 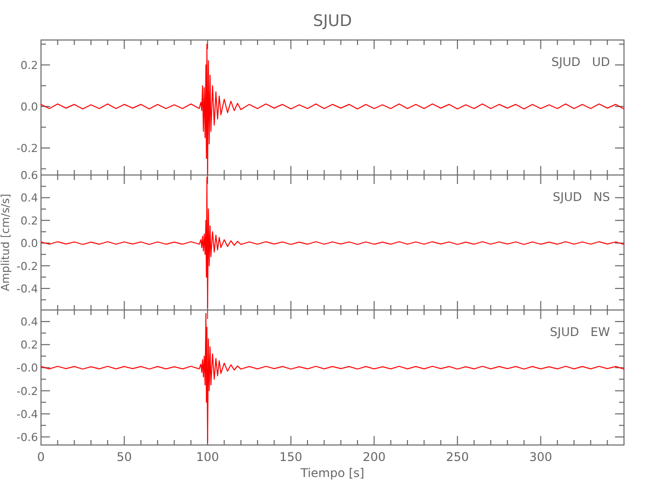 I want to click on x-tick-label: 150, so click(x=290, y=457).